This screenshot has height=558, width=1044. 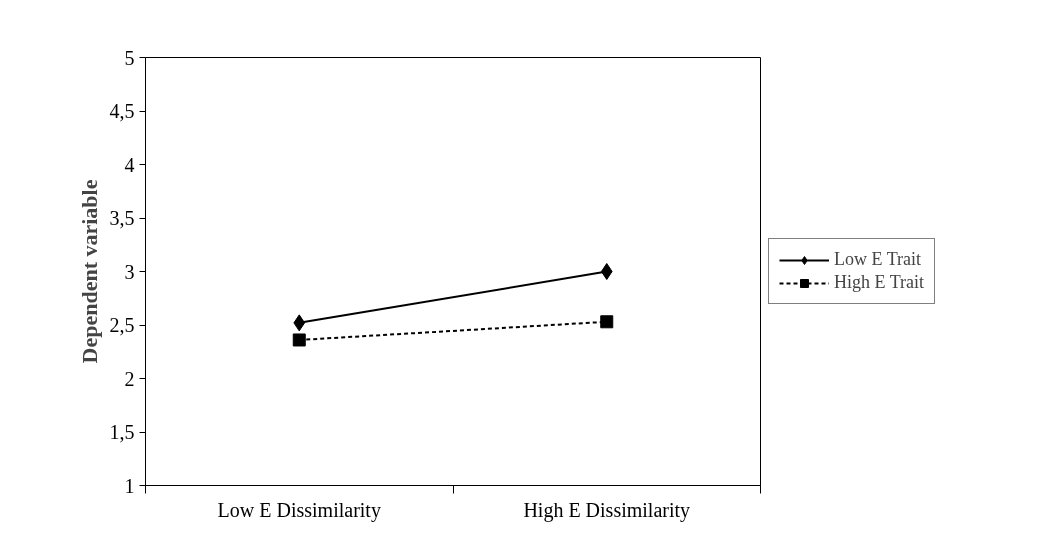 What do you see at coordinates (129, 271) in the screenshot?
I see `y-tick-label: 3` at bounding box center [129, 271].